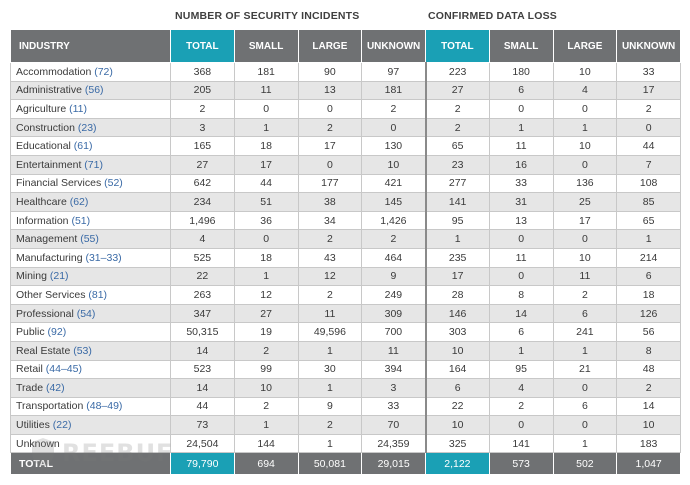 The height and width of the screenshot is (485, 690). Describe the element at coordinates (457, 257) in the screenshot. I see `cell-dataloss-total: 235` at that location.